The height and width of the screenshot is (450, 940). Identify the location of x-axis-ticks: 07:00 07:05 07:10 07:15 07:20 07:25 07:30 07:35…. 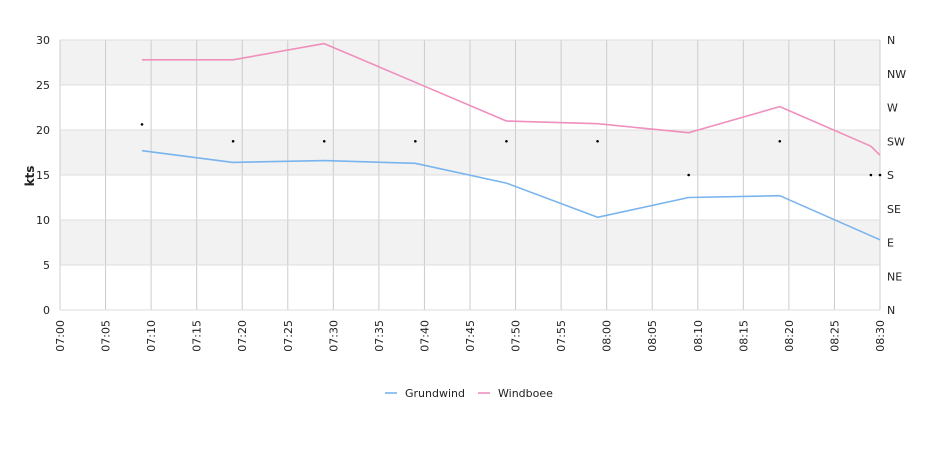
(470, 336).